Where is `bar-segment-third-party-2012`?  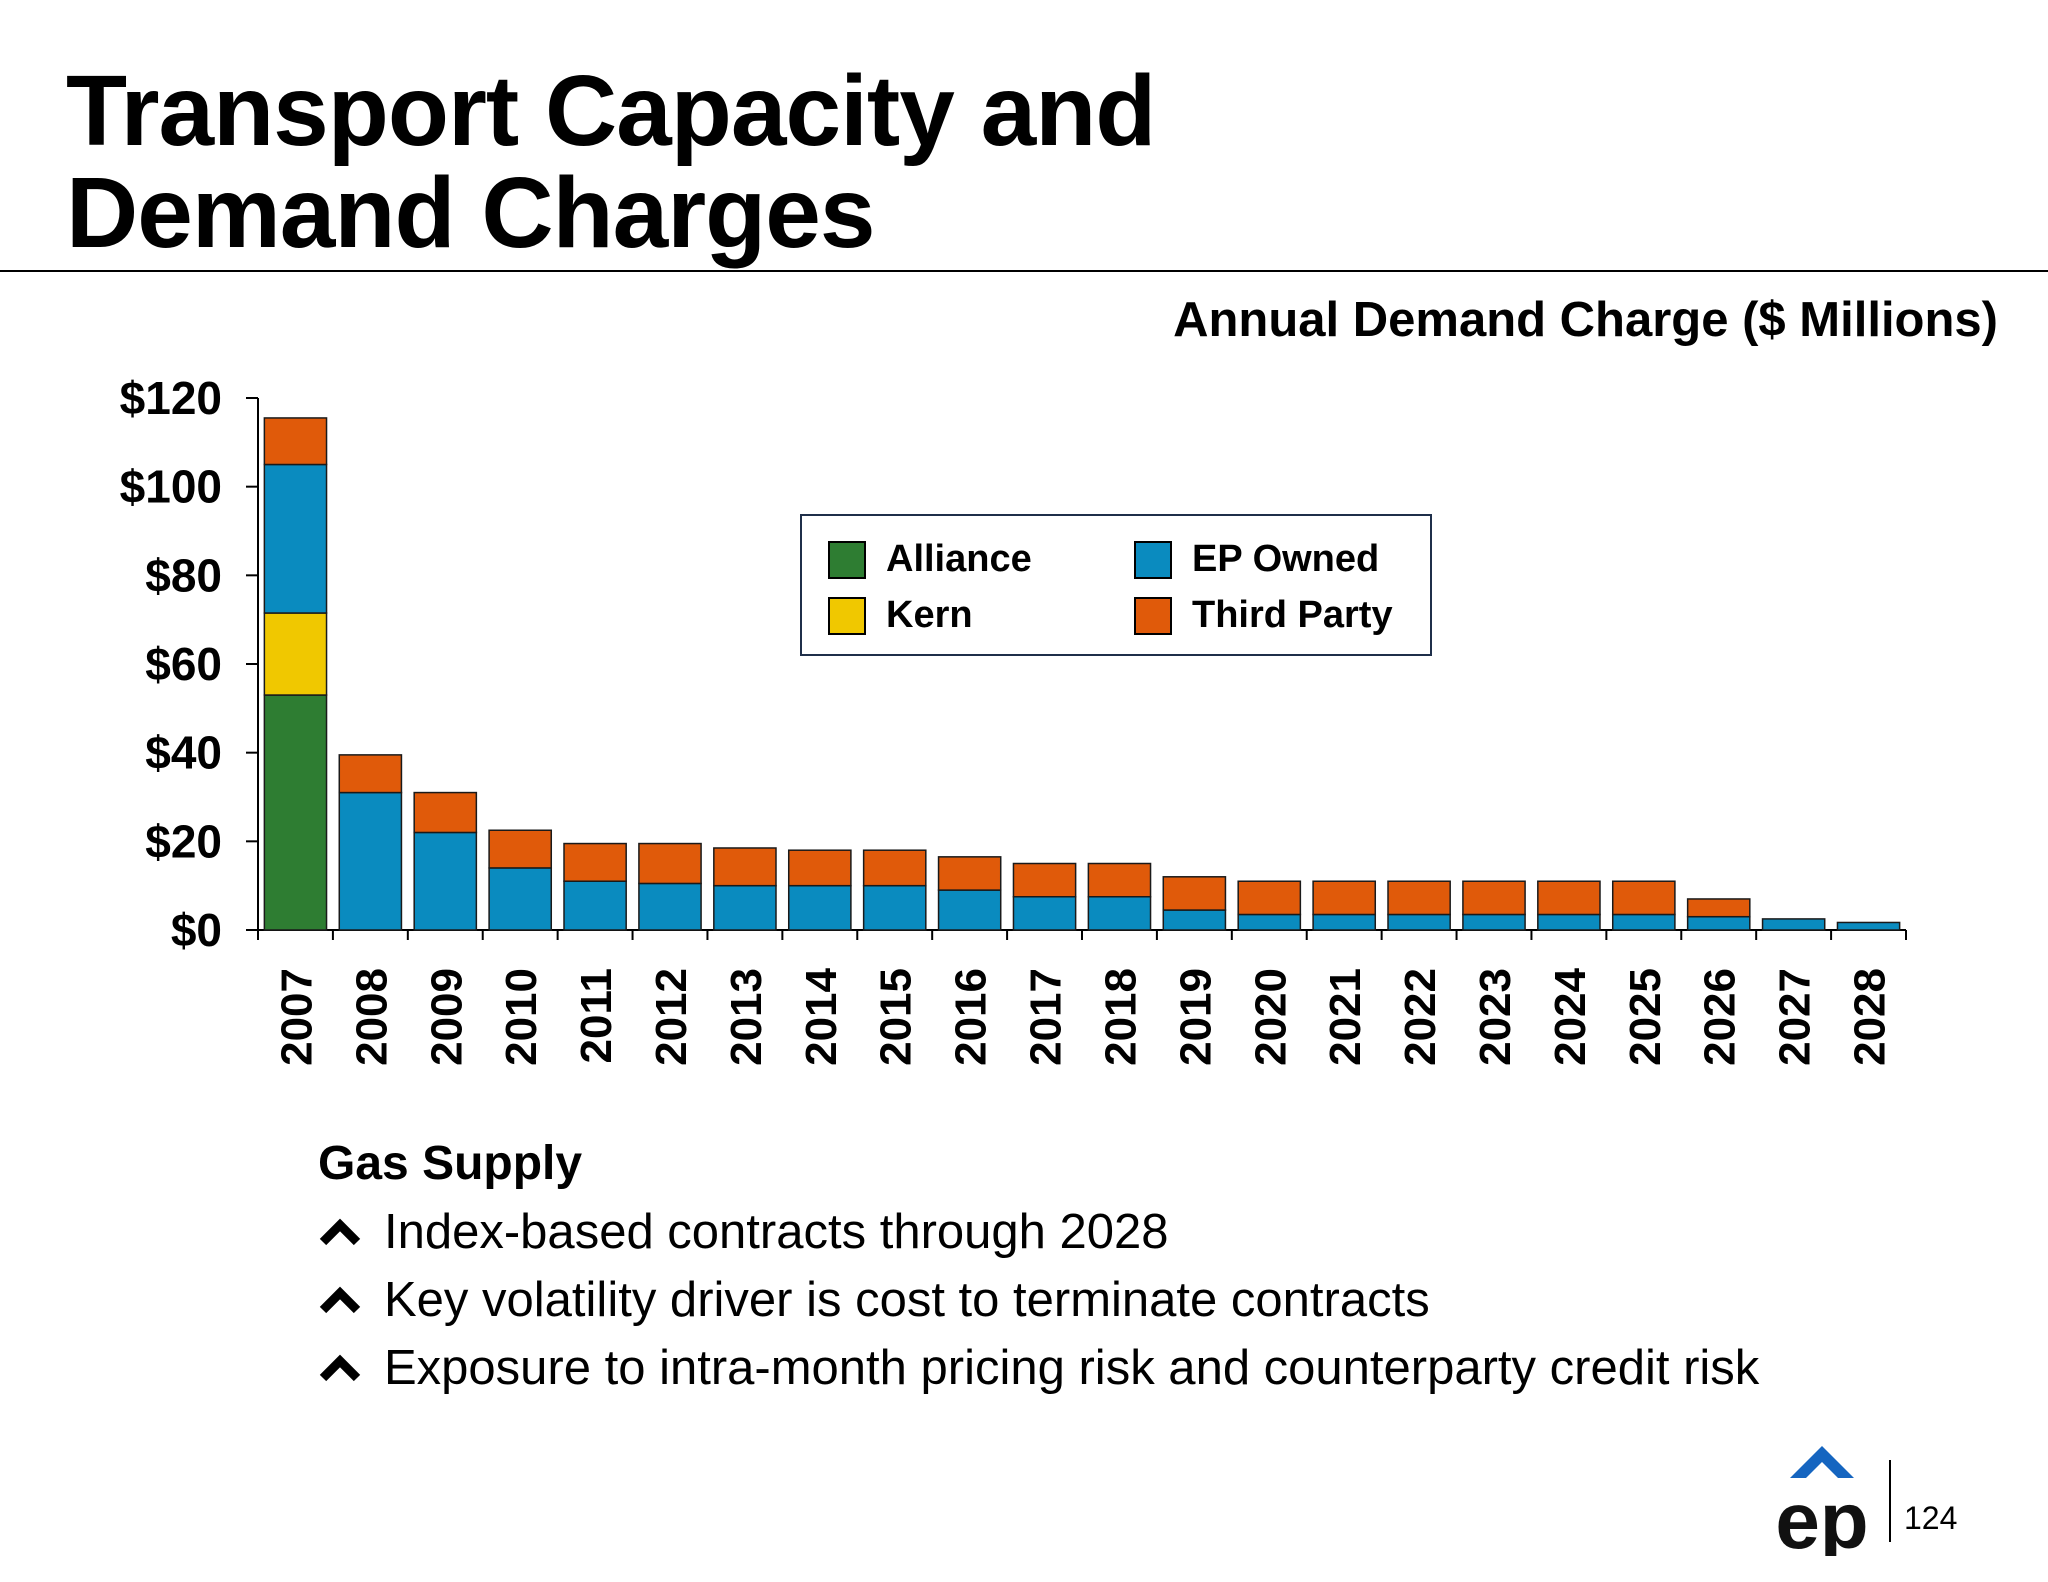 bar-segment-third-party-2012 is located at coordinates (670, 863).